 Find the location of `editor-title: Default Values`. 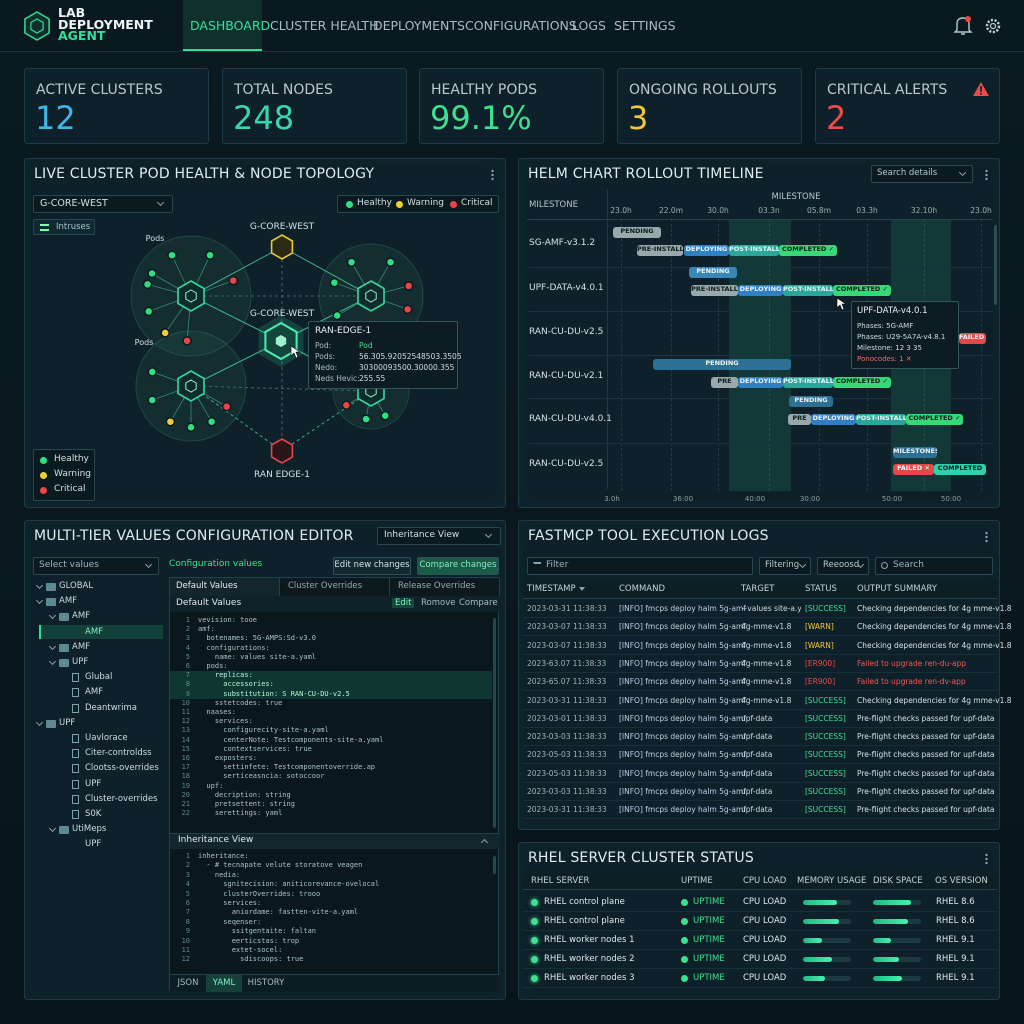

editor-title: Default Values is located at coordinates (209, 603).